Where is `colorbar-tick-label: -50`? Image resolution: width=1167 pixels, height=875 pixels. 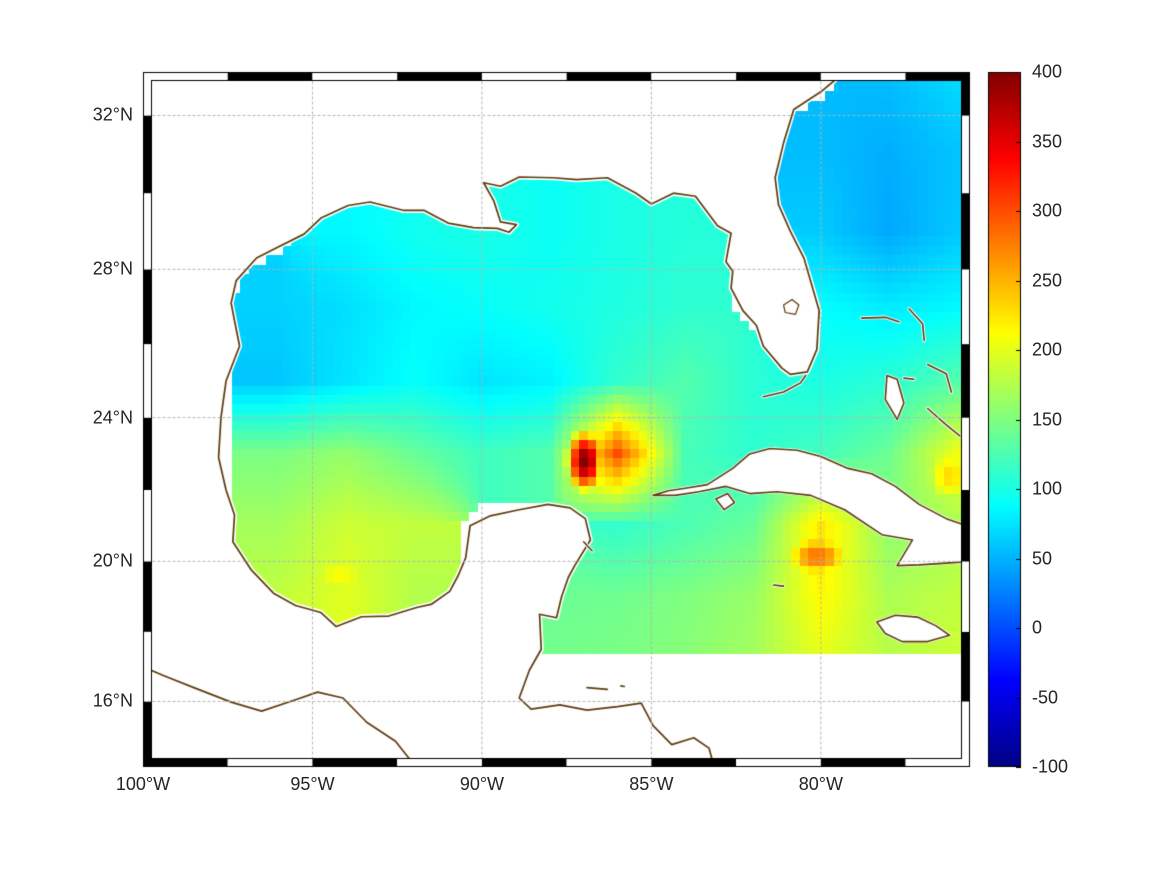 colorbar-tick-label: -50 is located at coordinates (1045, 697).